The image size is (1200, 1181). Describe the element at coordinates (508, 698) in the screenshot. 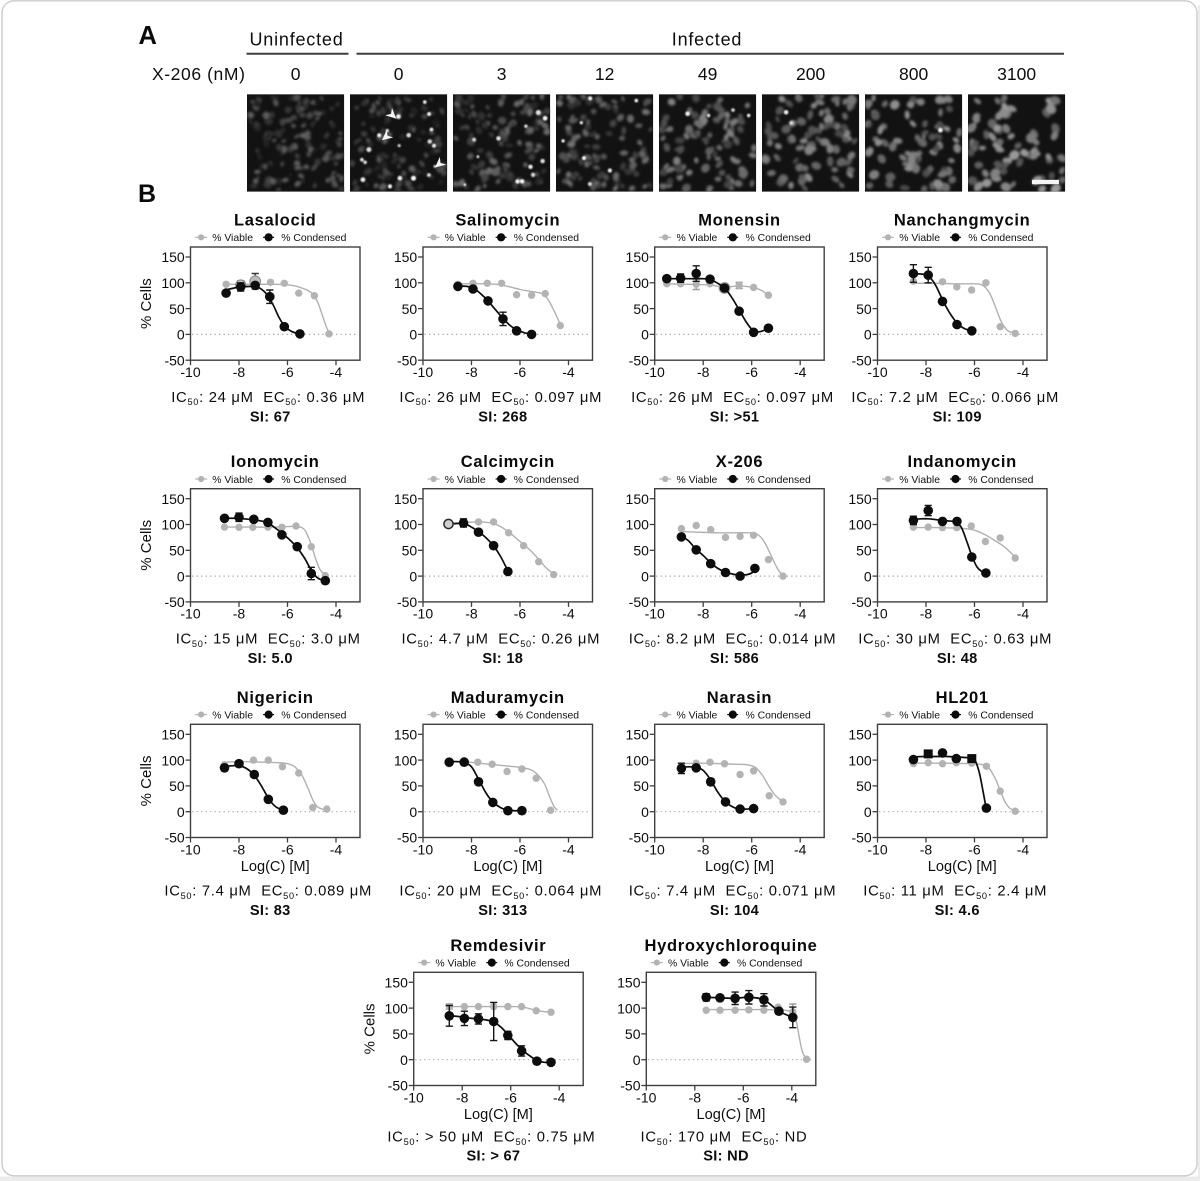

I see `svg-text: Maduramycin` at that location.